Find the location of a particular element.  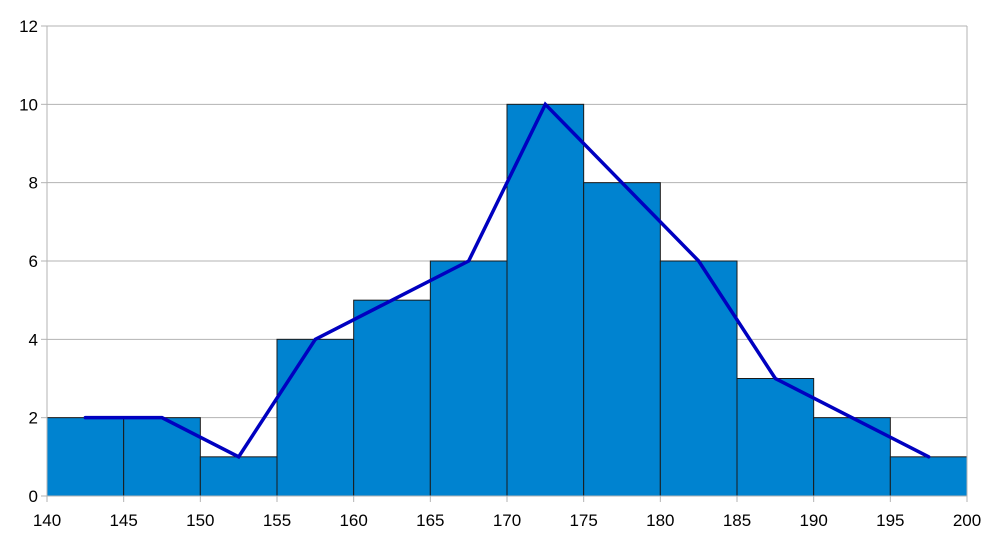

y-tick-label: 8 is located at coordinates (33, 183).